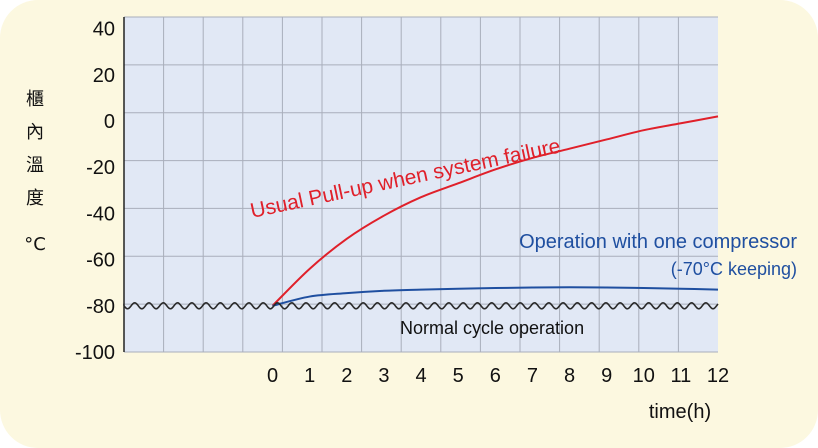  Describe the element at coordinates (35, 244) in the screenshot. I see `y-axis-label-char: °C` at that location.